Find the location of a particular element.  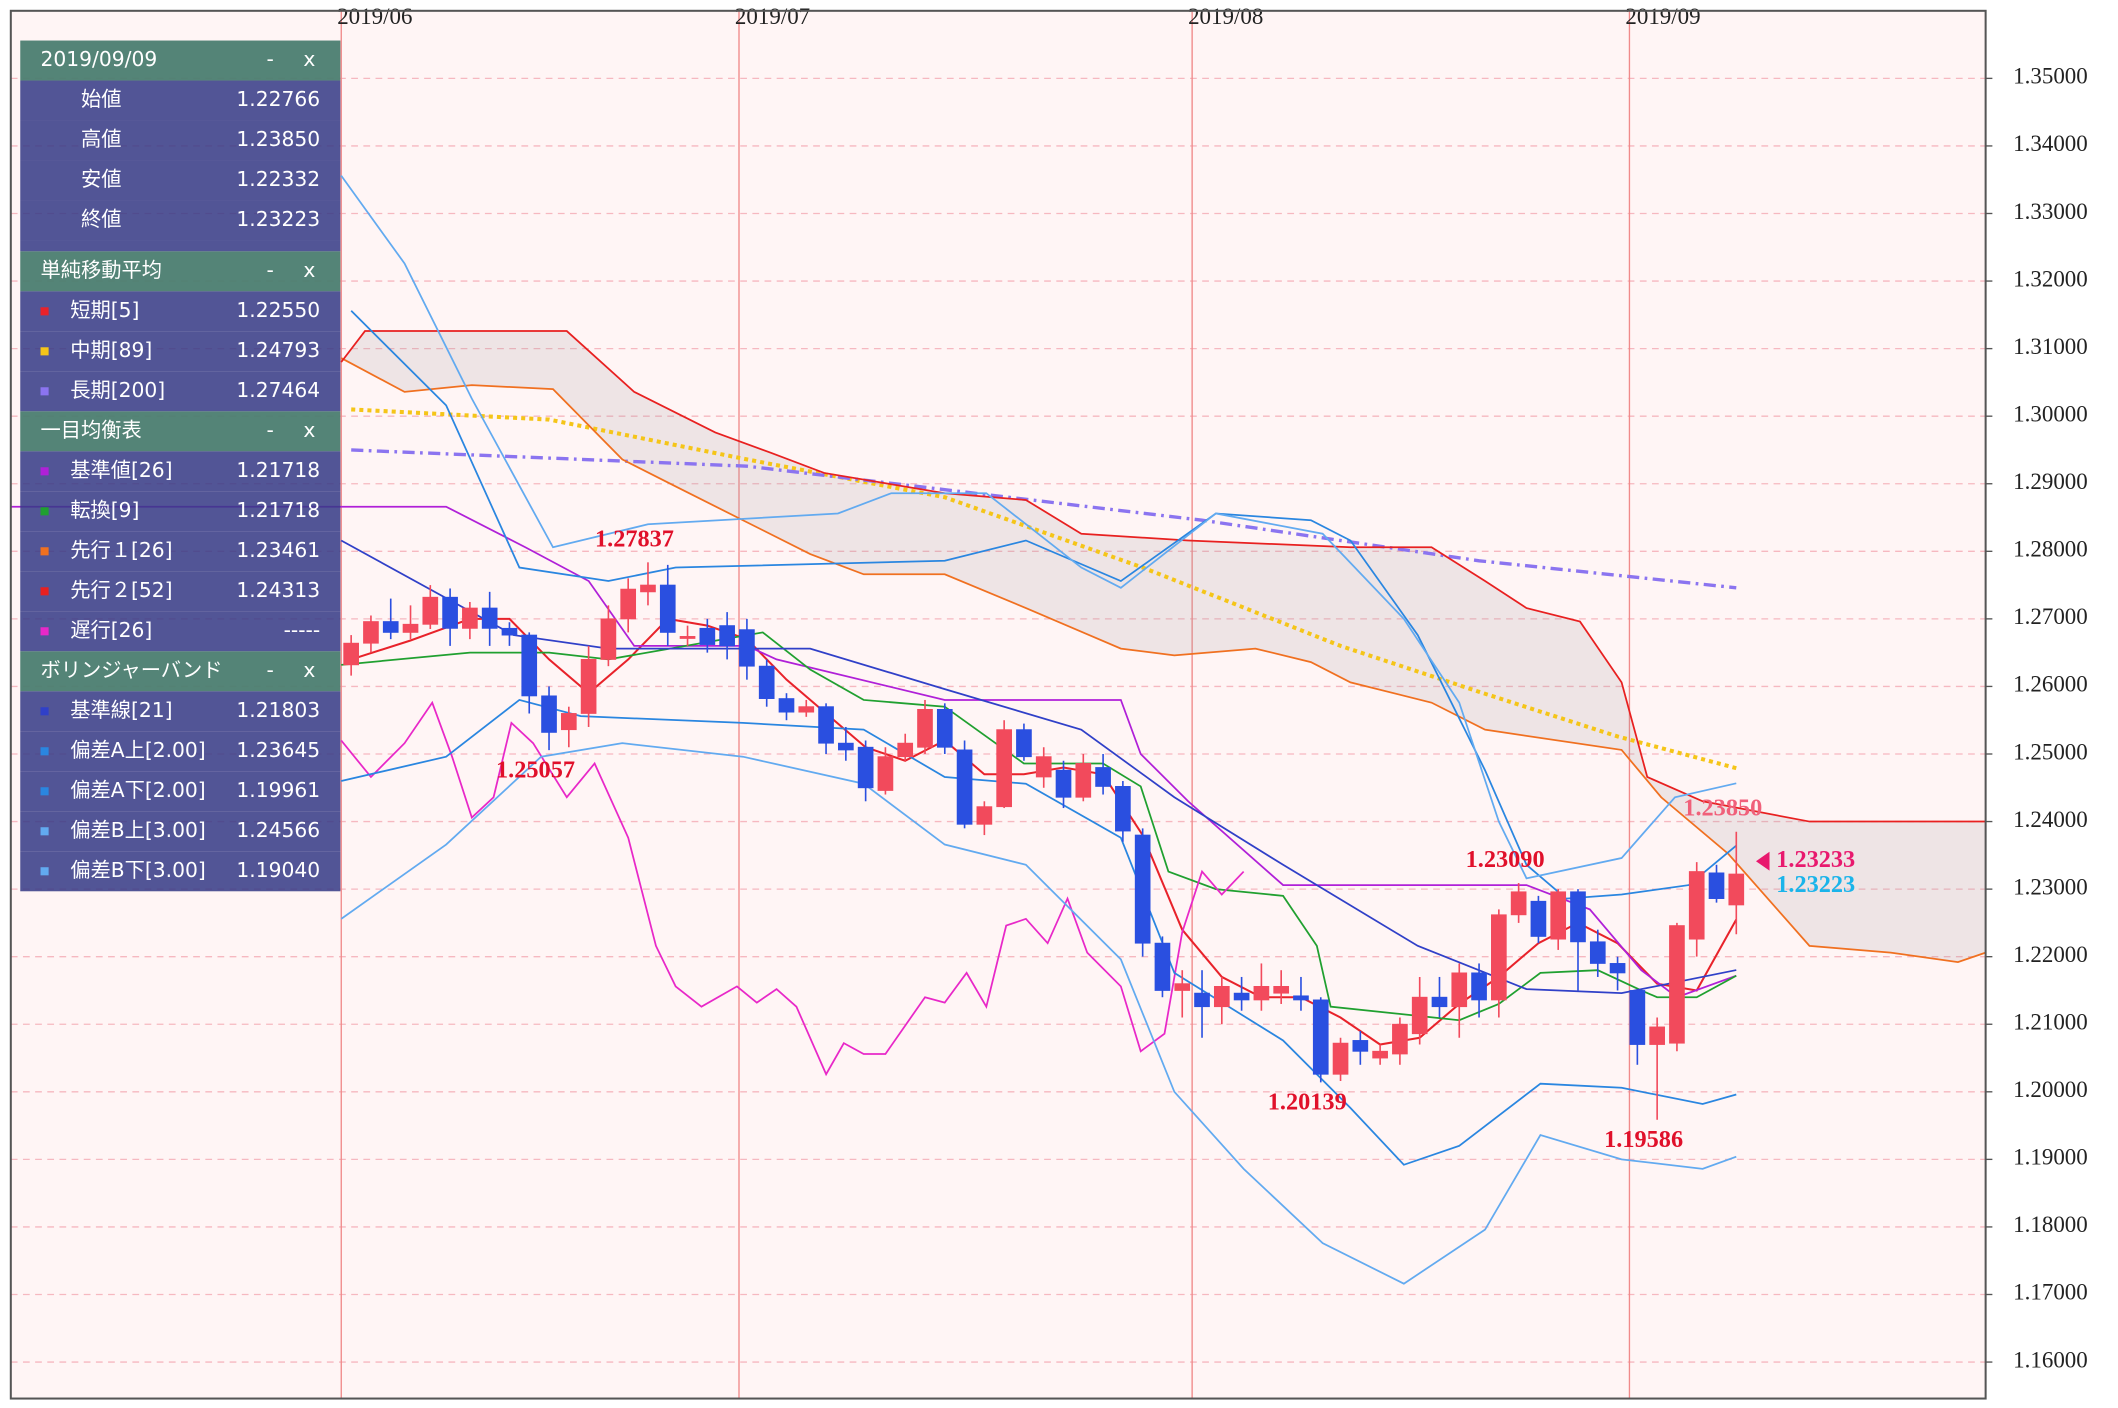

panel-row-name: 転換[9] is located at coordinates (104, 510).